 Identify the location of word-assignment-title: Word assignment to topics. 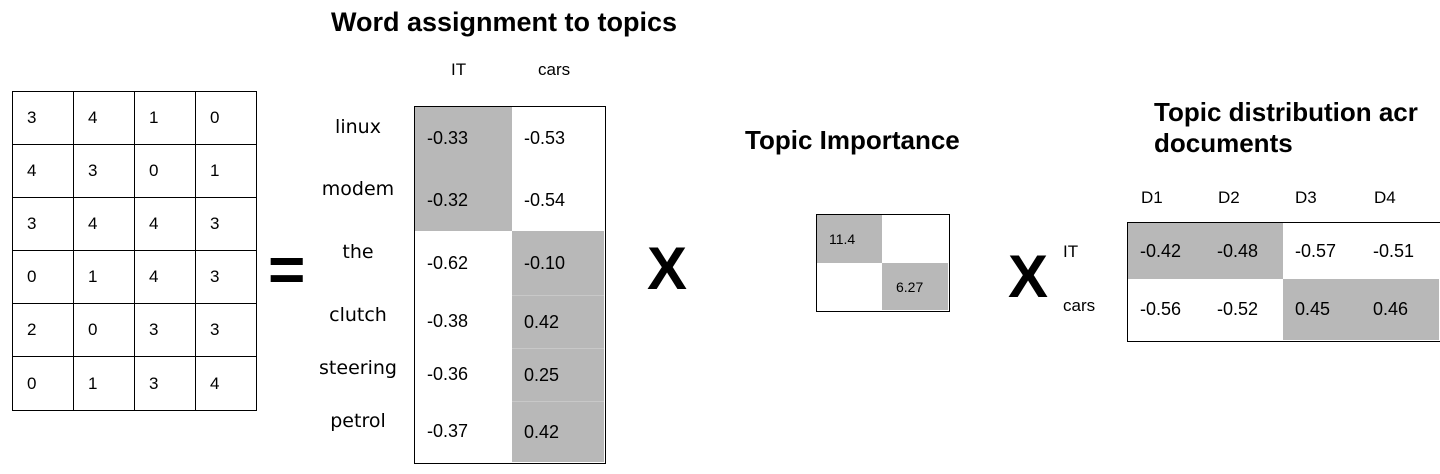
(504, 22).